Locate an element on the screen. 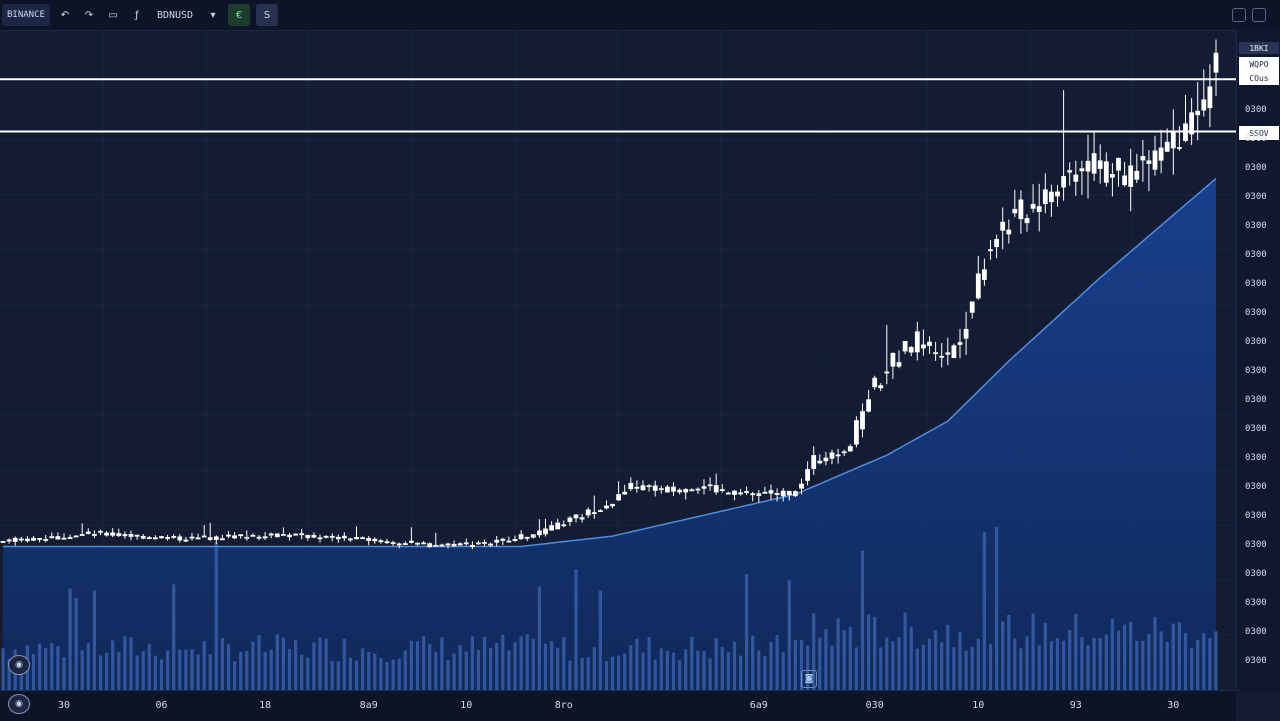  symbol-search-button: BINANCE is located at coordinates (26, 15).